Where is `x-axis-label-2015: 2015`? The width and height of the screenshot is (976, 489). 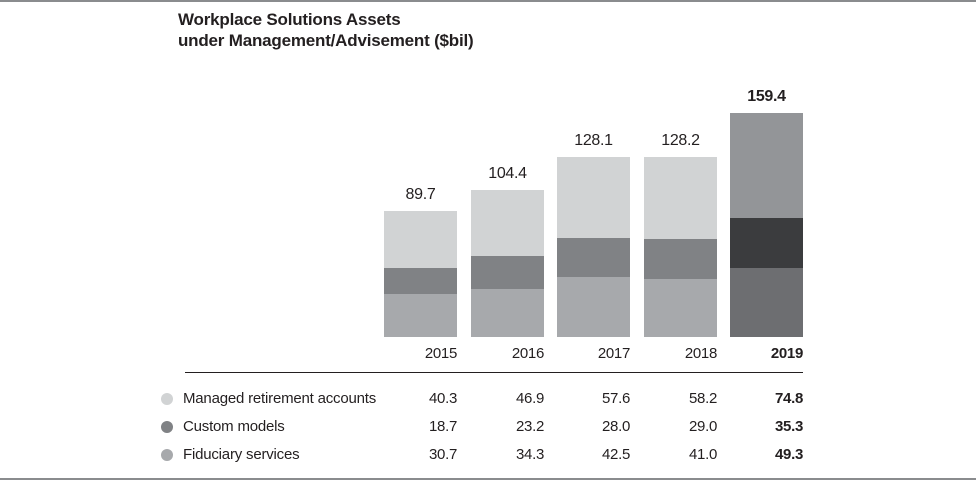
x-axis-label-2015: 2015 is located at coordinates (440, 353).